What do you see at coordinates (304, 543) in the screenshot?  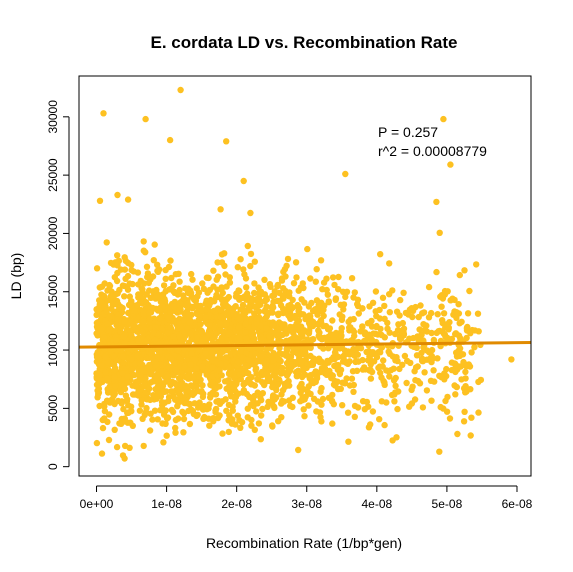 I see `x-axis-label: Recombination Rate (1/bp*gen)` at bounding box center [304, 543].